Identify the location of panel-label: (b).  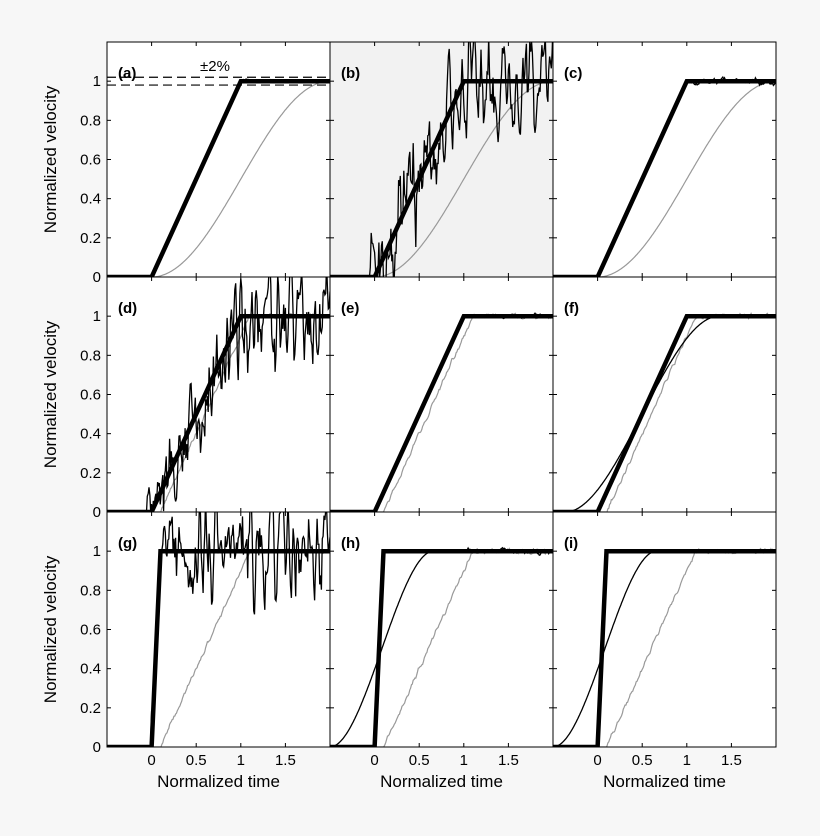
(350, 73).